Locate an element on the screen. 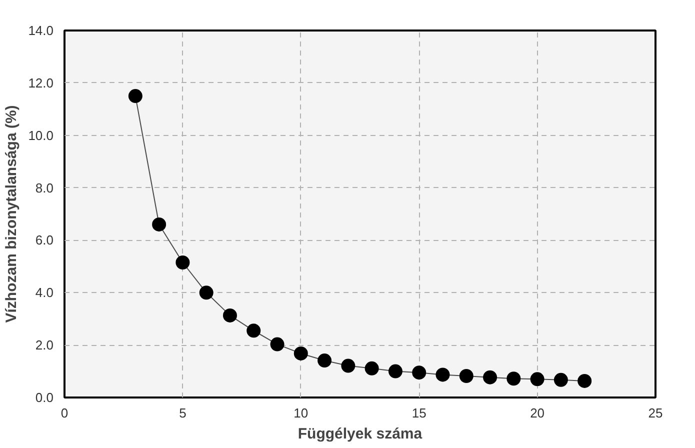 Image resolution: width=695 pixels, height=448 pixels. y-tick-label: 12.0 is located at coordinates (41, 82).